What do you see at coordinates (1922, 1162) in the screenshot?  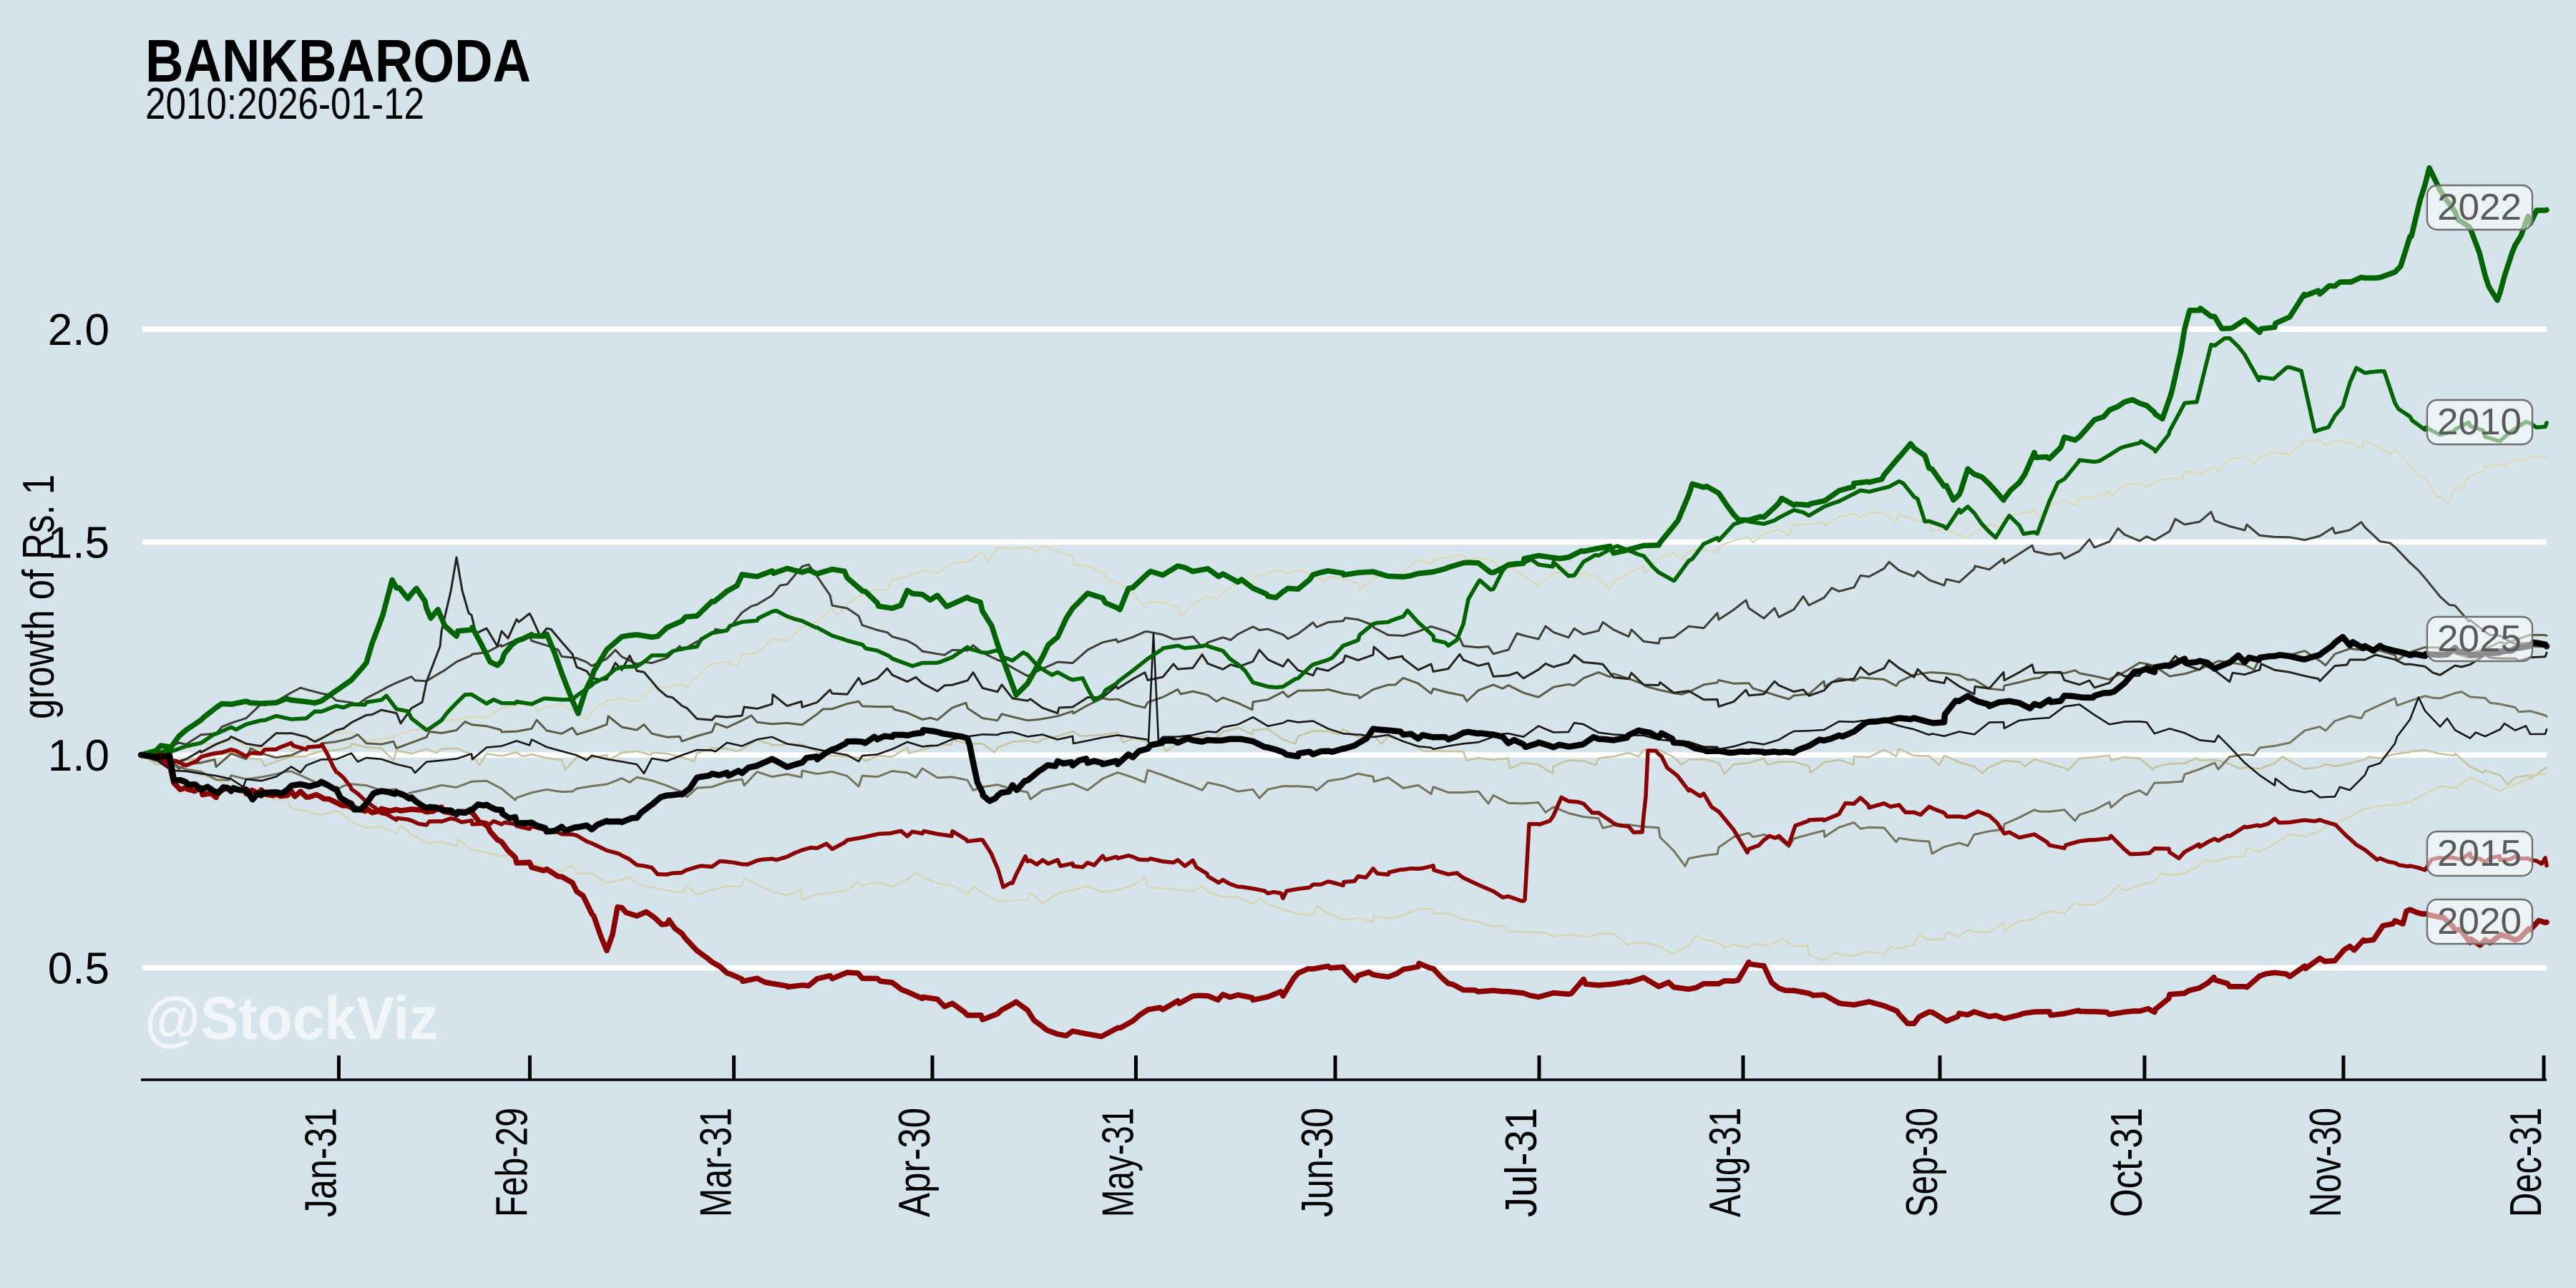 I see `svg-text: Sep-30` at bounding box center [1922, 1162].